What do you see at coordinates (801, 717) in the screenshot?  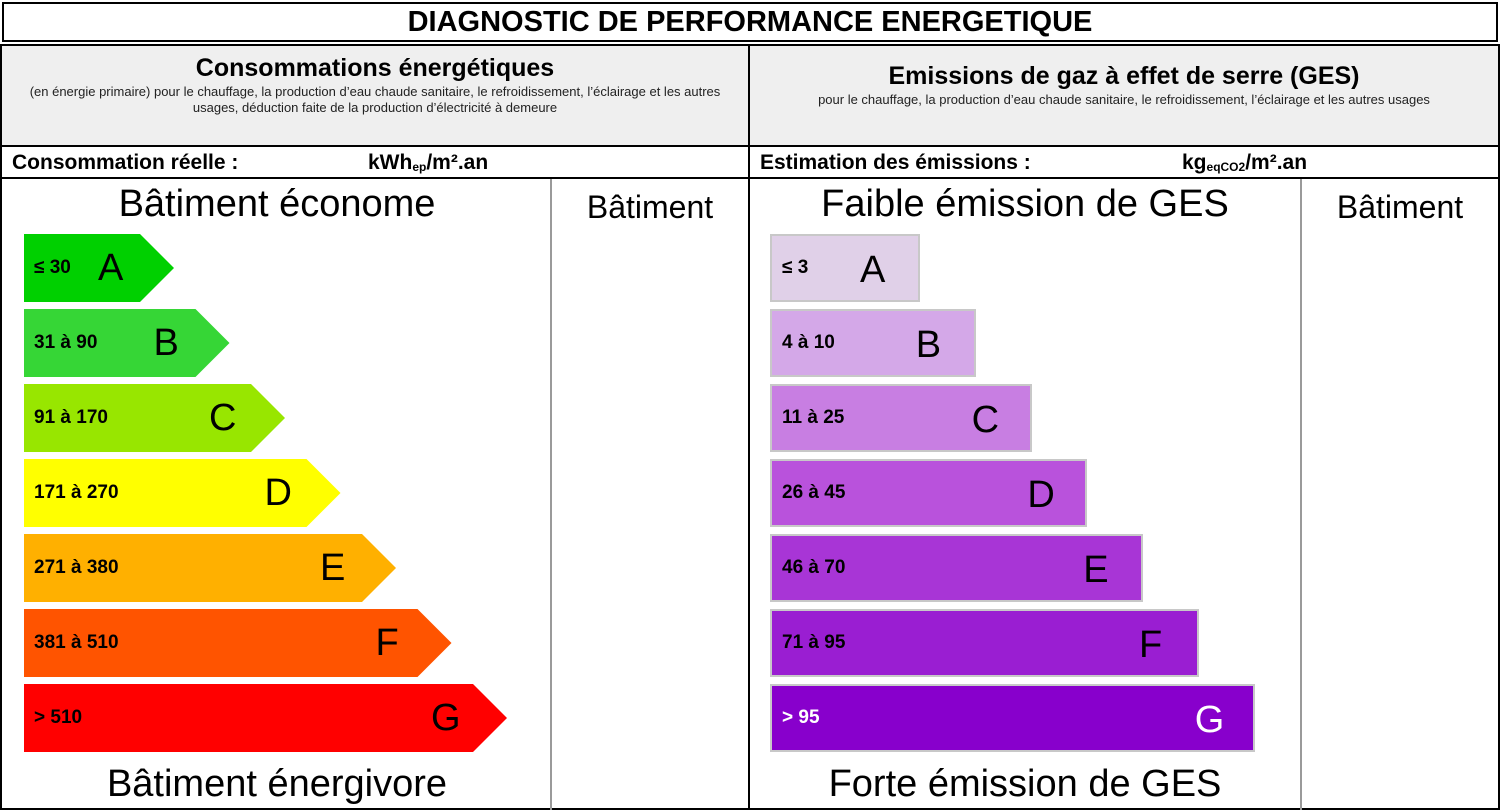 I see `ges-band-range: > 95` at bounding box center [801, 717].